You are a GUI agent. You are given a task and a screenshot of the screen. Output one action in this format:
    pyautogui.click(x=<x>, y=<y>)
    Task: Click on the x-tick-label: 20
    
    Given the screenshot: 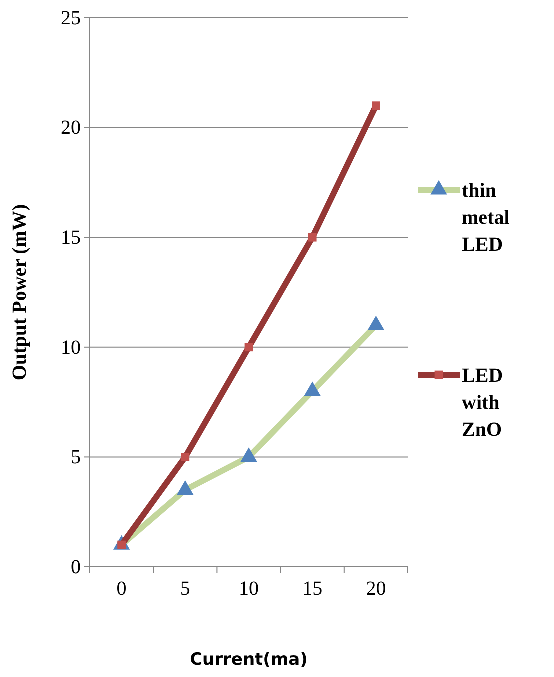 What is the action you would take?
    pyautogui.click(x=376, y=589)
    